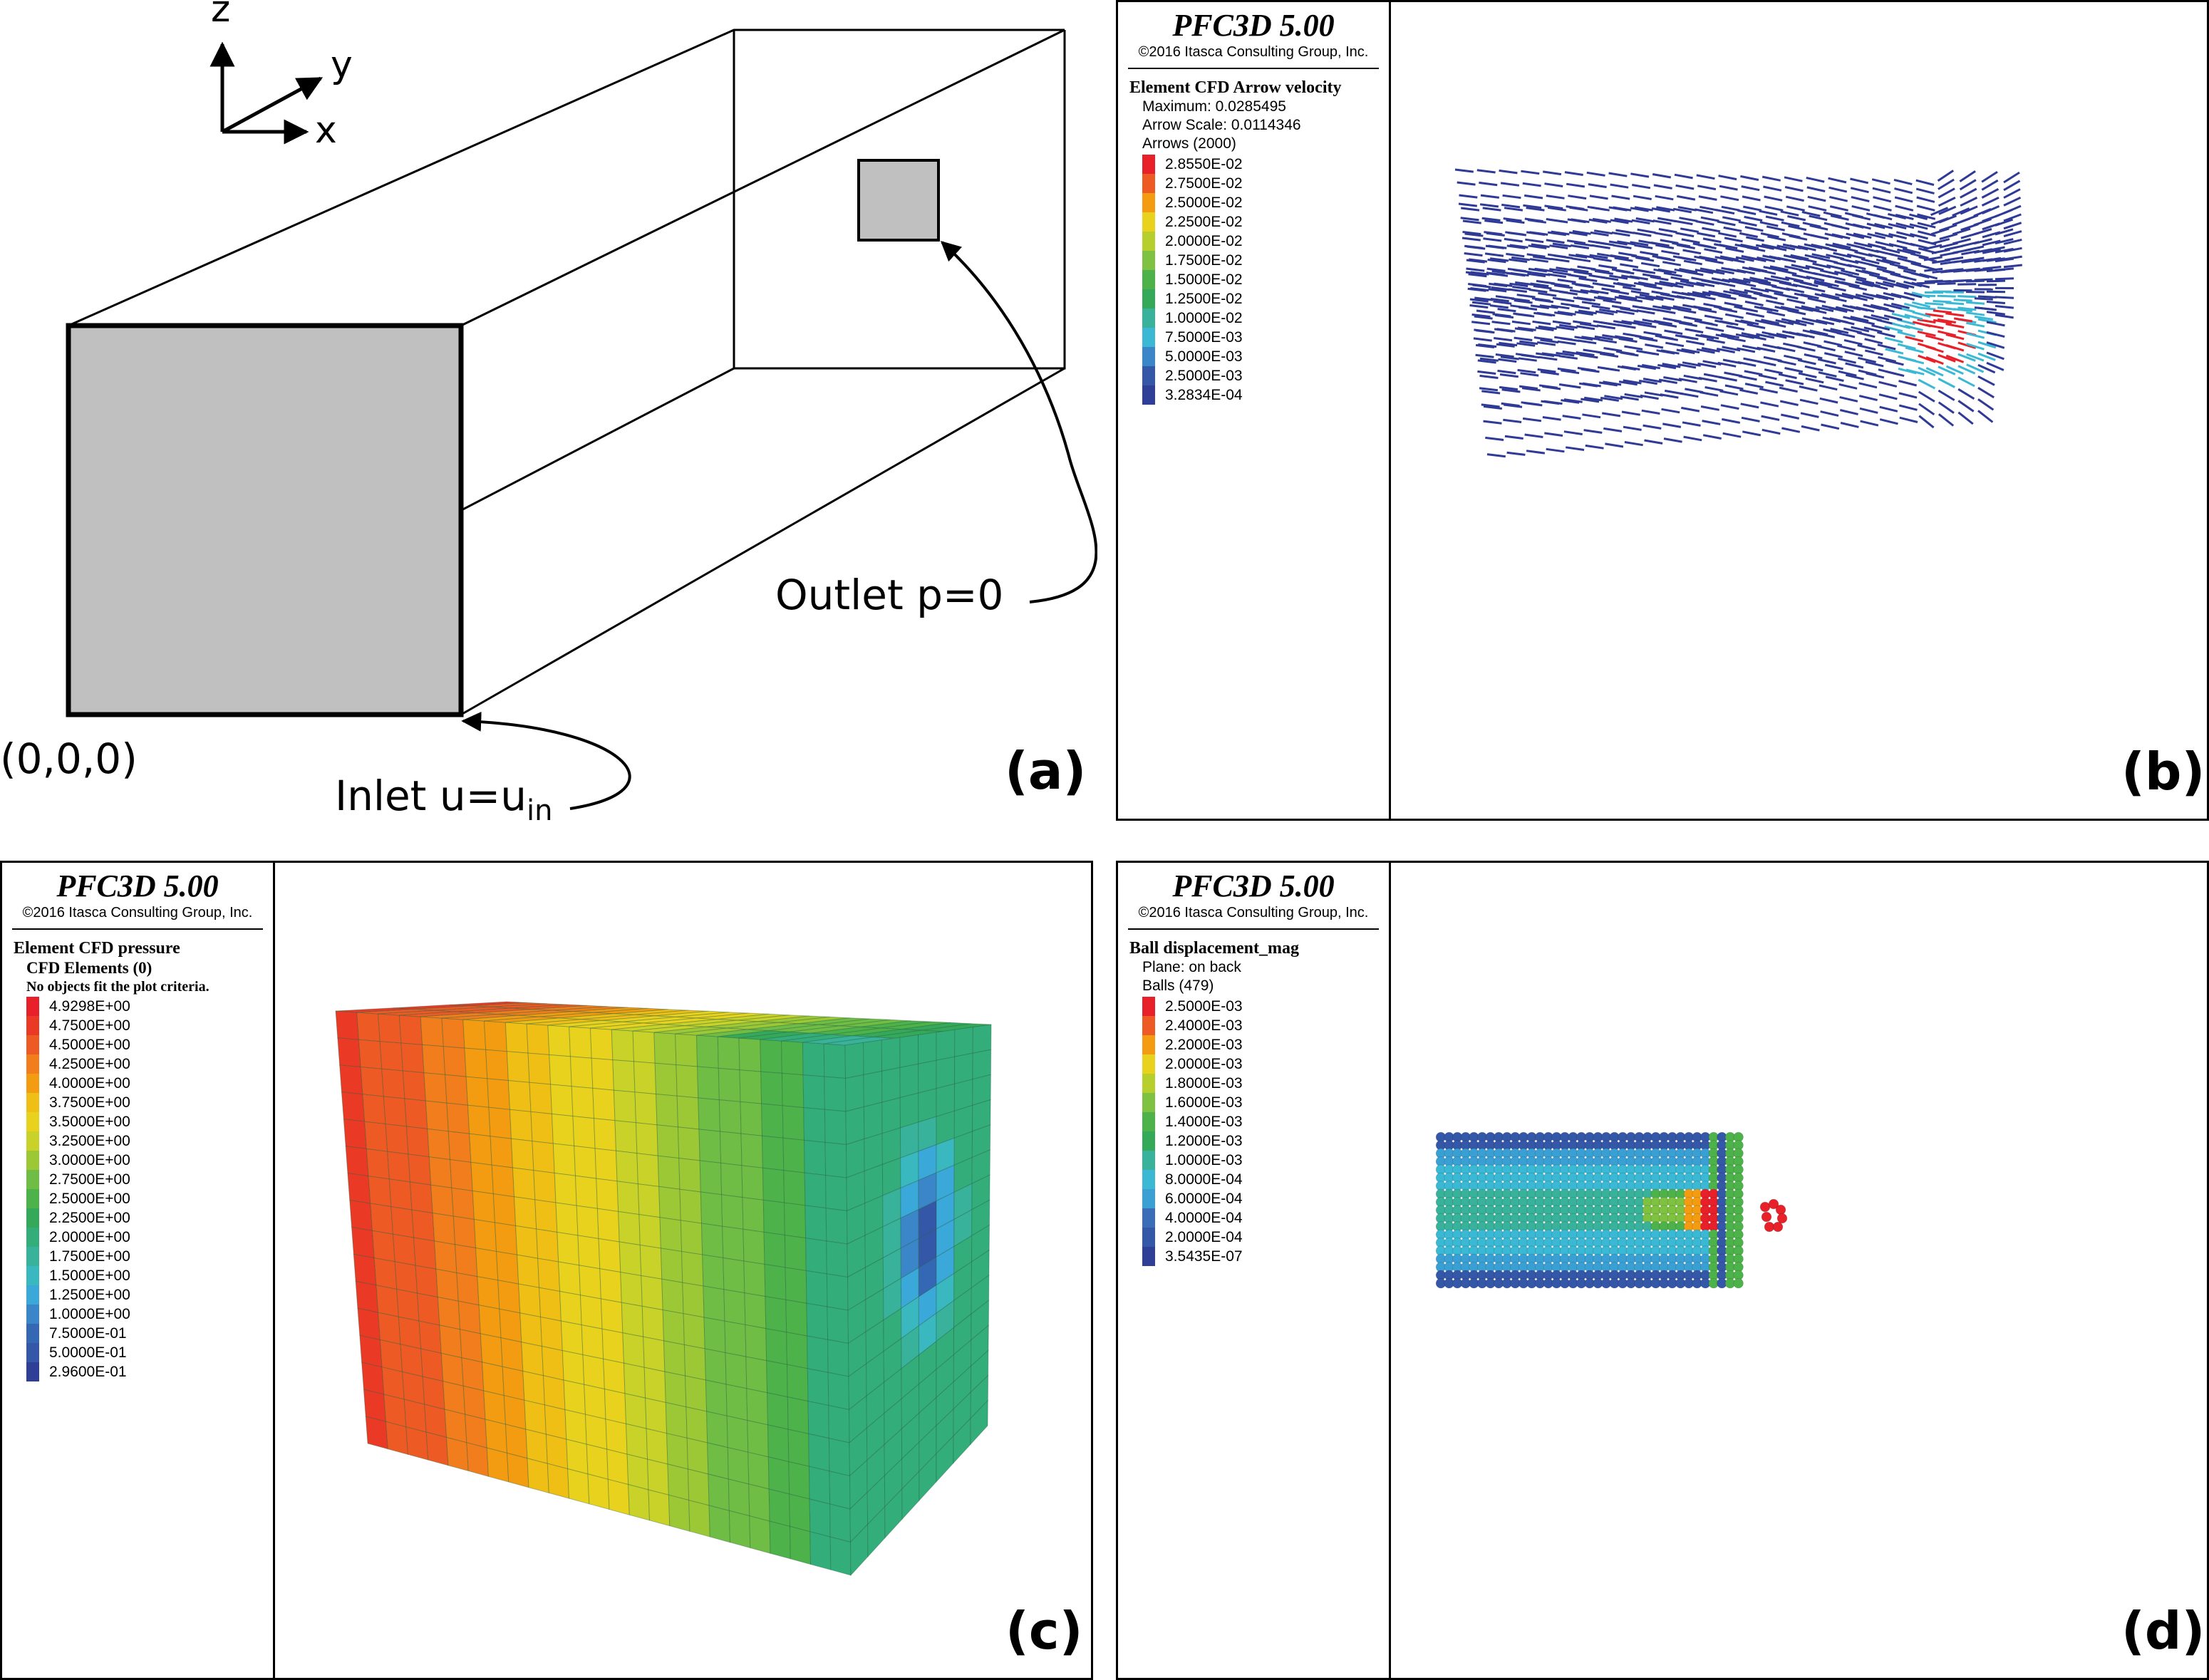 This screenshot has width=2209, height=1680. What do you see at coordinates (1773, 1204) in the screenshot?
I see `ball` at bounding box center [1773, 1204].